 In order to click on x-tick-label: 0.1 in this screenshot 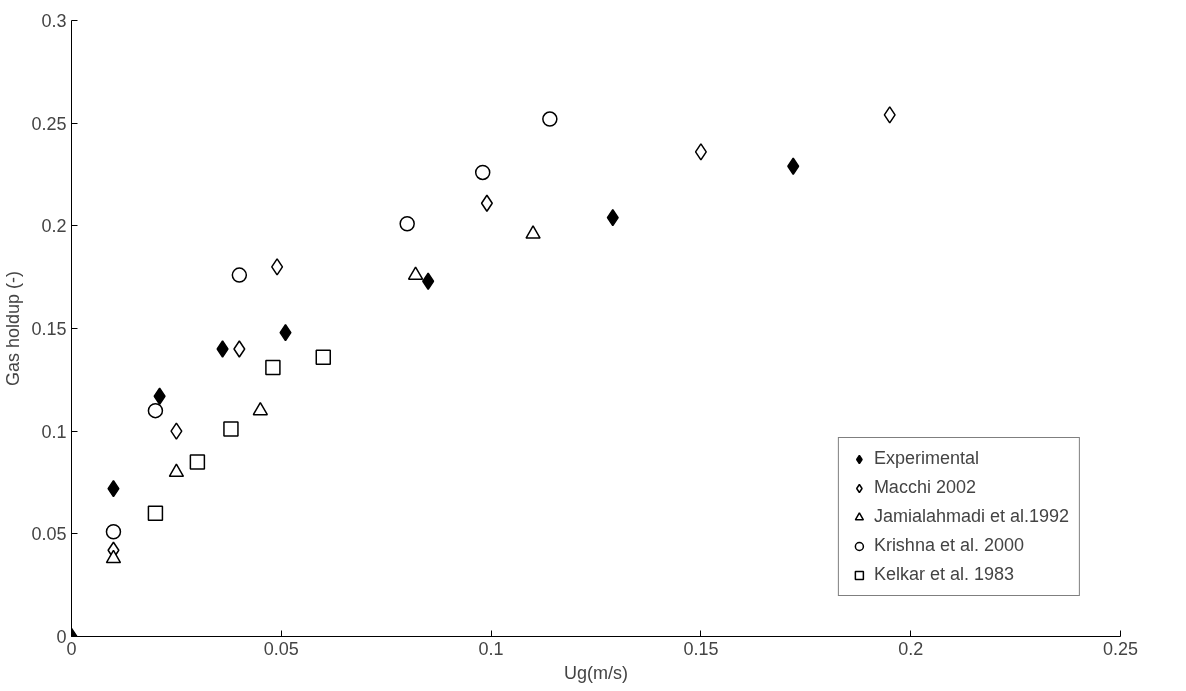, I will do `click(491, 648)`.